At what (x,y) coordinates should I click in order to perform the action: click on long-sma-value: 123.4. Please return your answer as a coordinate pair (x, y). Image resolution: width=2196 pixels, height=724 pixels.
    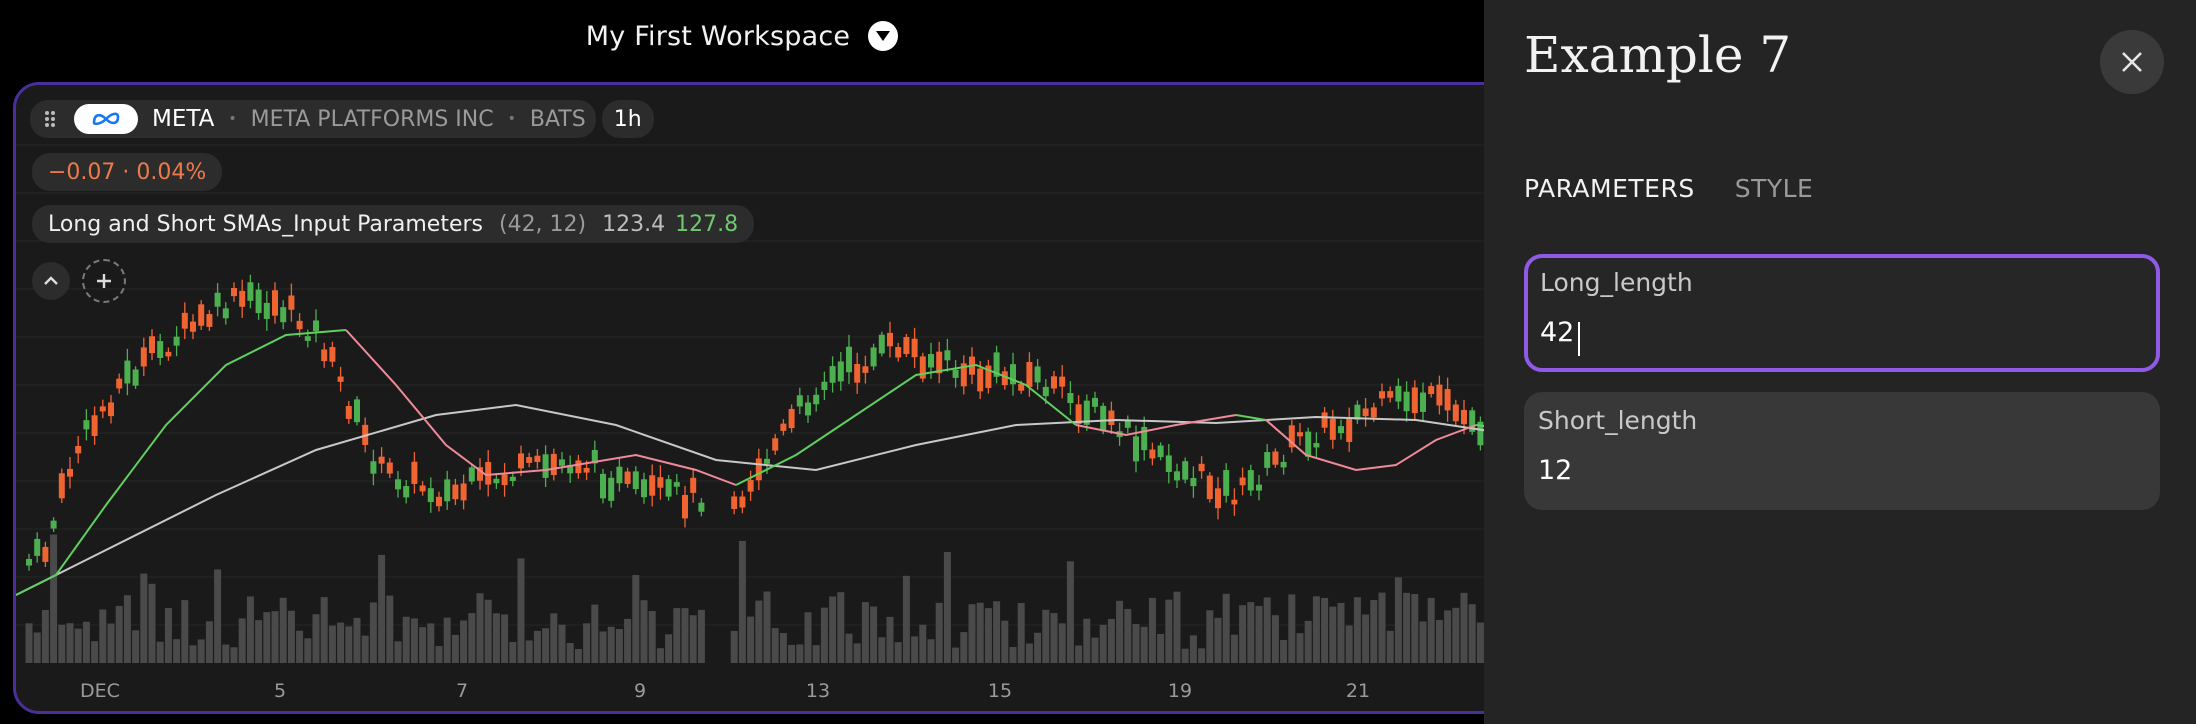
    Looking at the image, I should click on (634, 224).